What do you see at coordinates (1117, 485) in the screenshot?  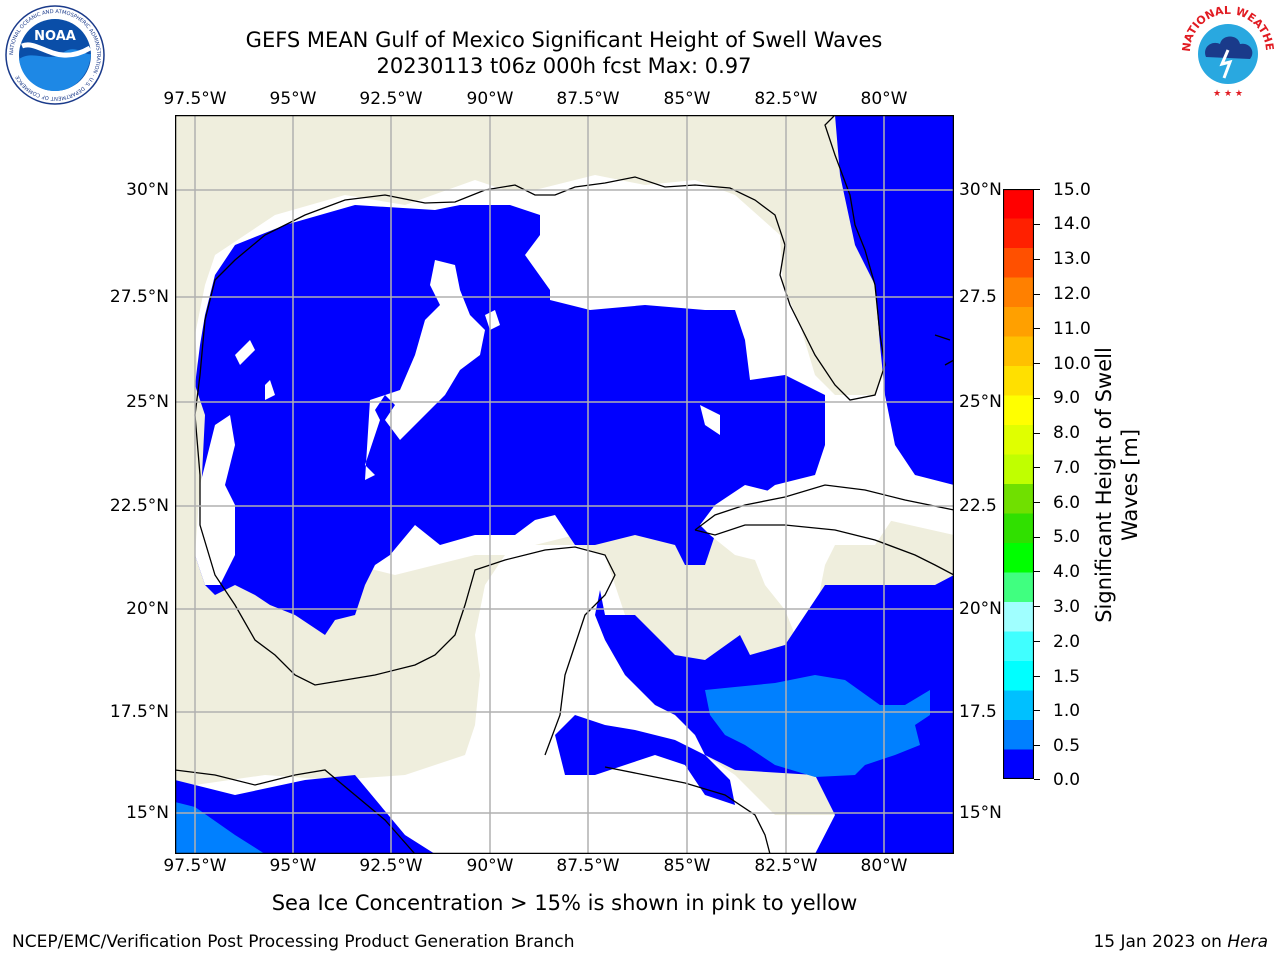 I see `colorbar-label: Significant Height of Swell Waves [m]` at bounding box center [1117, 485].